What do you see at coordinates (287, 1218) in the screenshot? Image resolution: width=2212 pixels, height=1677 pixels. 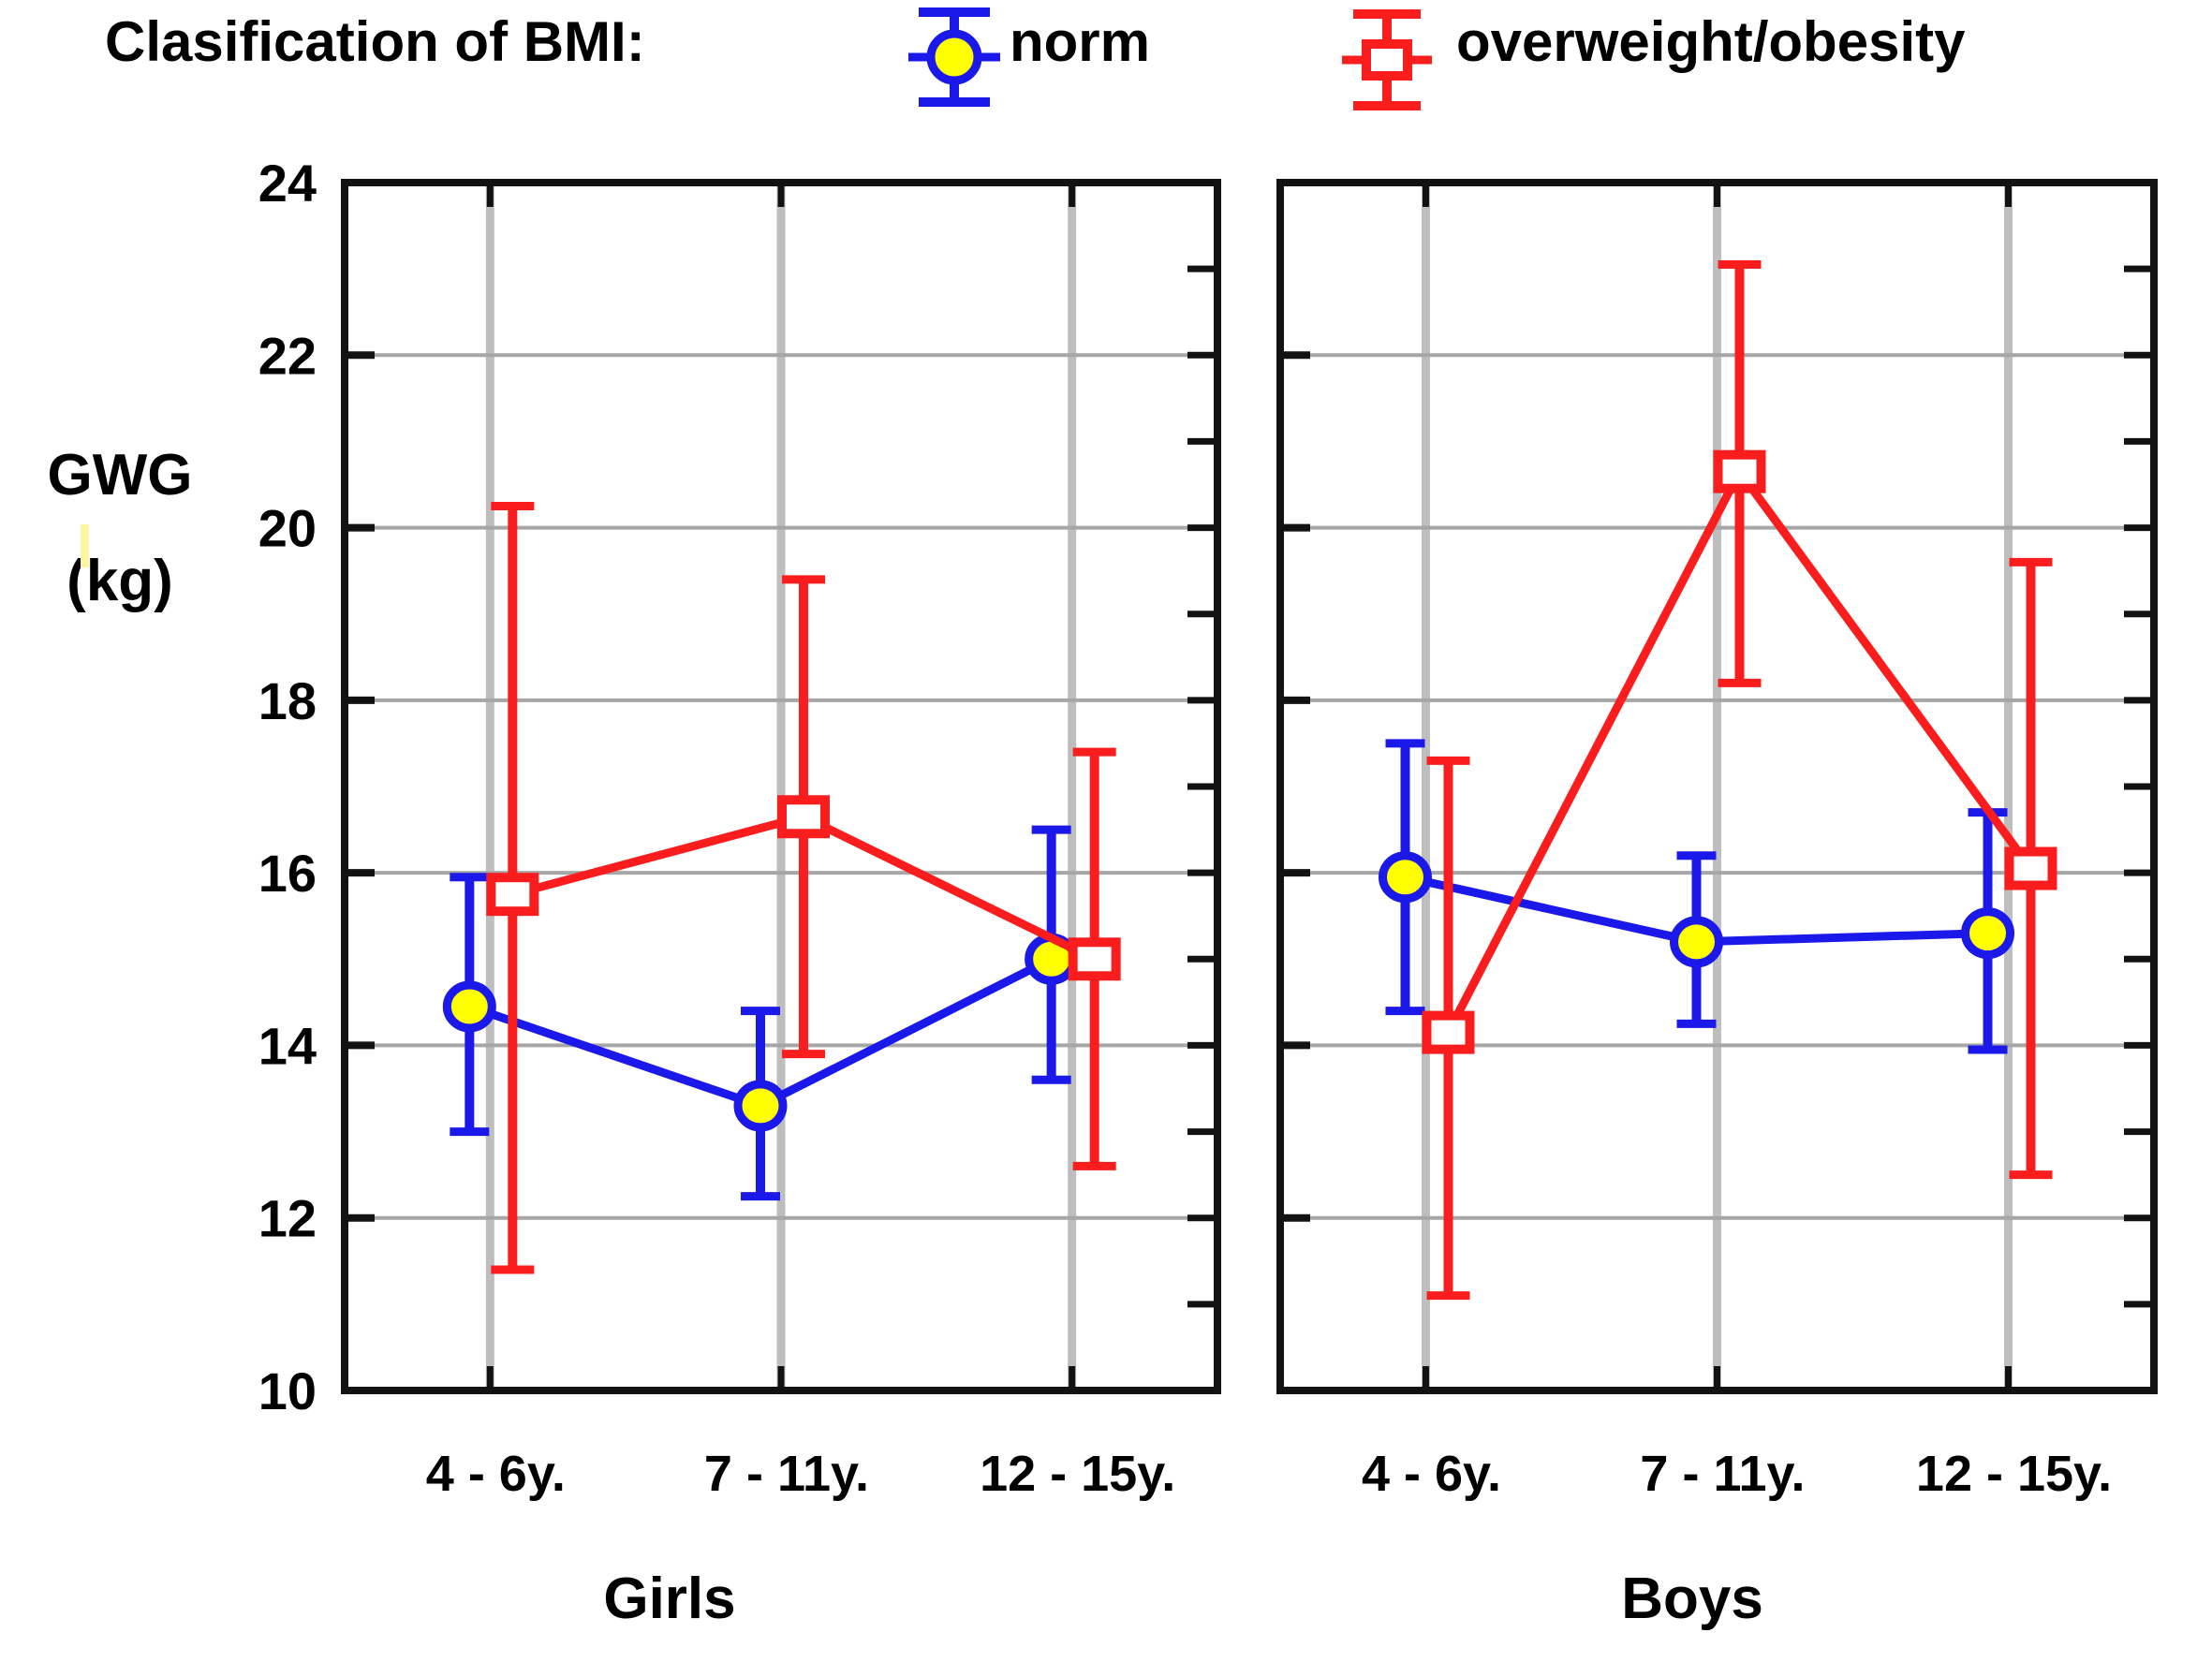 I see `y-tick-label: 12` at bounding box center [287, 1218].